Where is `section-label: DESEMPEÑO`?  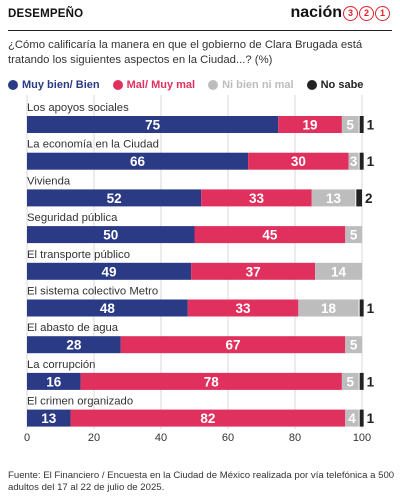
section-label: DESEMPEÑO is located at coordinates (46, 14).